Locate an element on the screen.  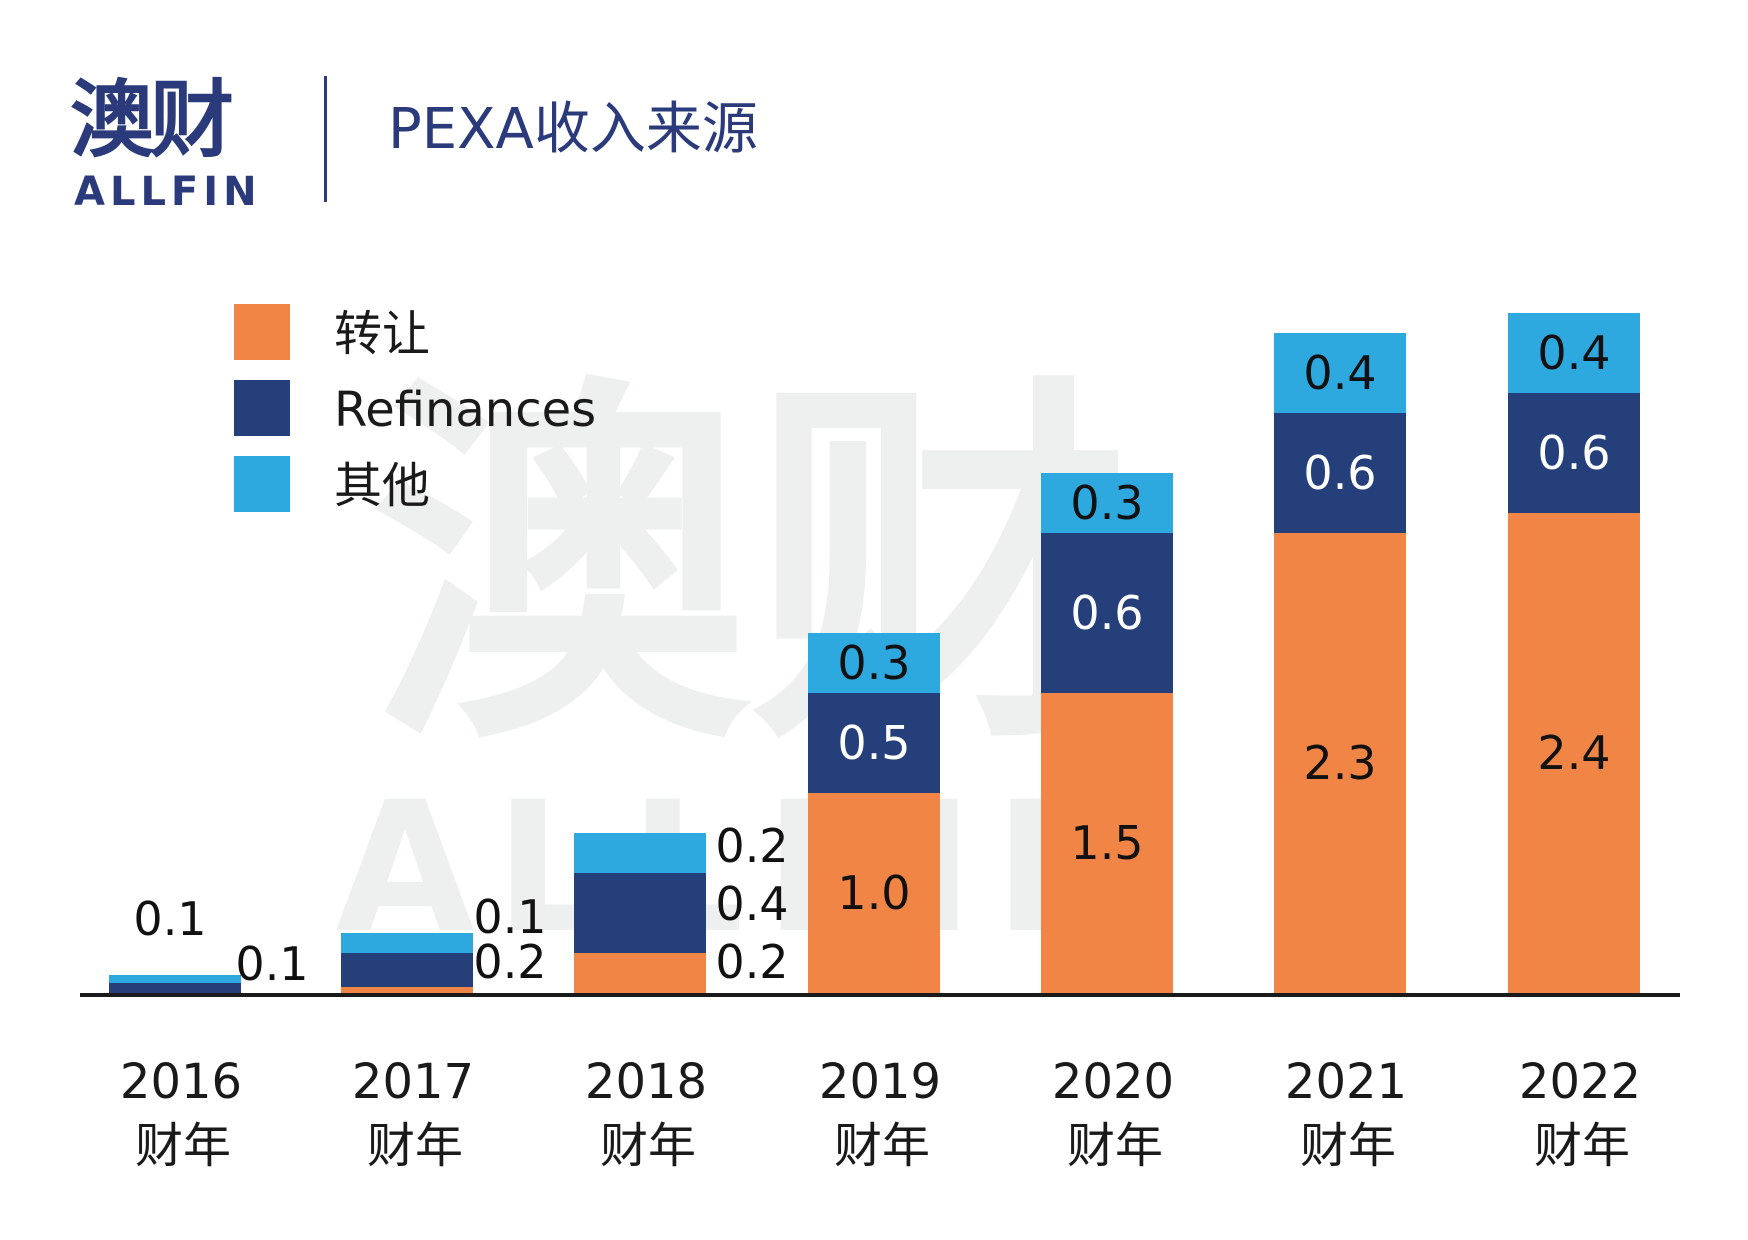
bar-其他-2018 is located at coordinates (640, 853).